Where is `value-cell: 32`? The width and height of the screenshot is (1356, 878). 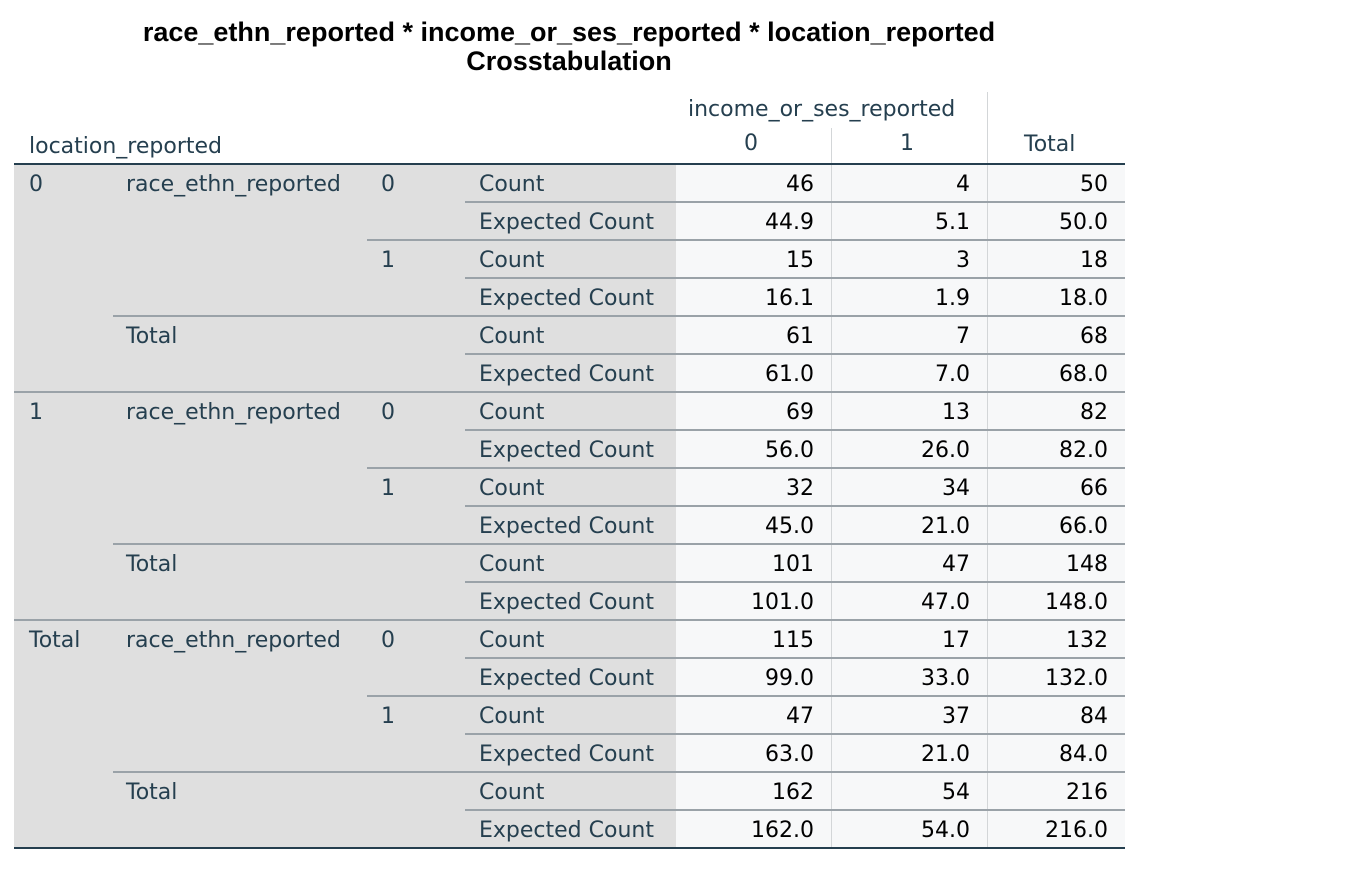
value-cell: 32 is located at coordinates (753, 487).